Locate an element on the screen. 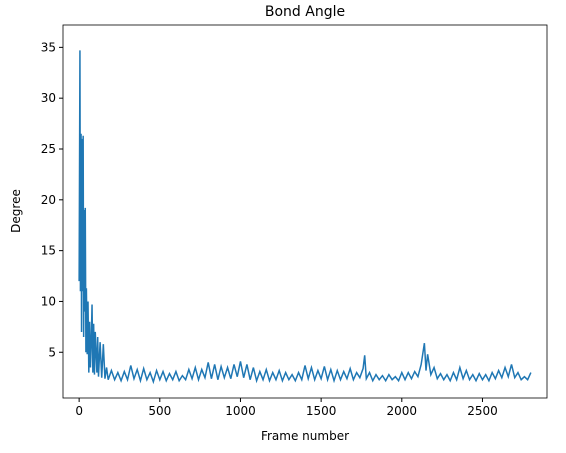 The image size is (566, 453). x-tick-label: 1500 is located at coordinates (321, 411).